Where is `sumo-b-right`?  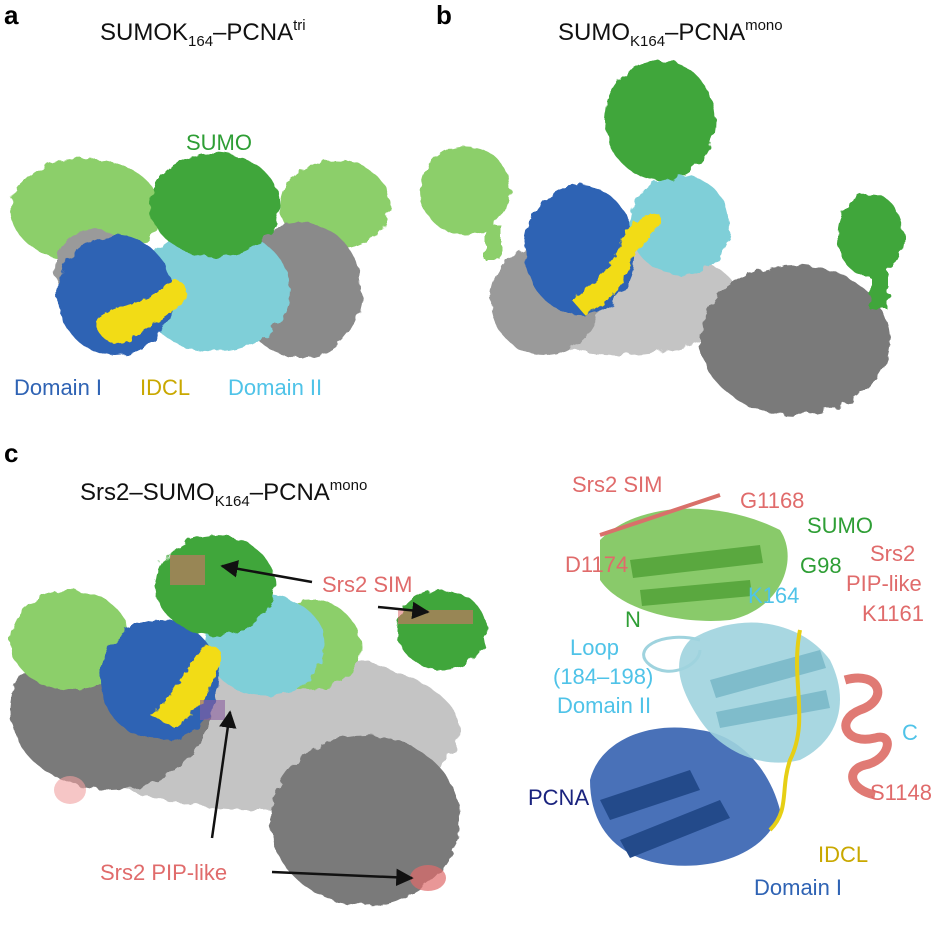 sumo-b-right is located at coordinates (870, 235).